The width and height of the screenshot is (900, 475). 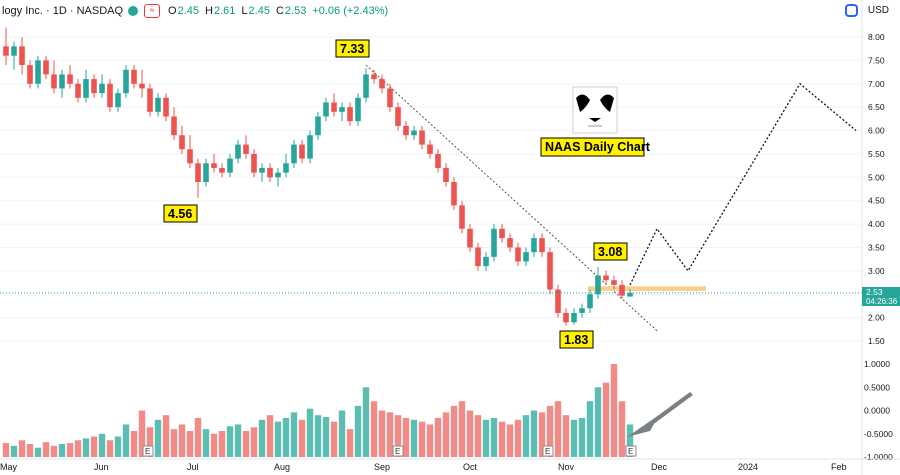 What do you see at coordinates (878, 10) in the screenshot?
I see `currency-selector: USD` at bounding box center [878, 10].